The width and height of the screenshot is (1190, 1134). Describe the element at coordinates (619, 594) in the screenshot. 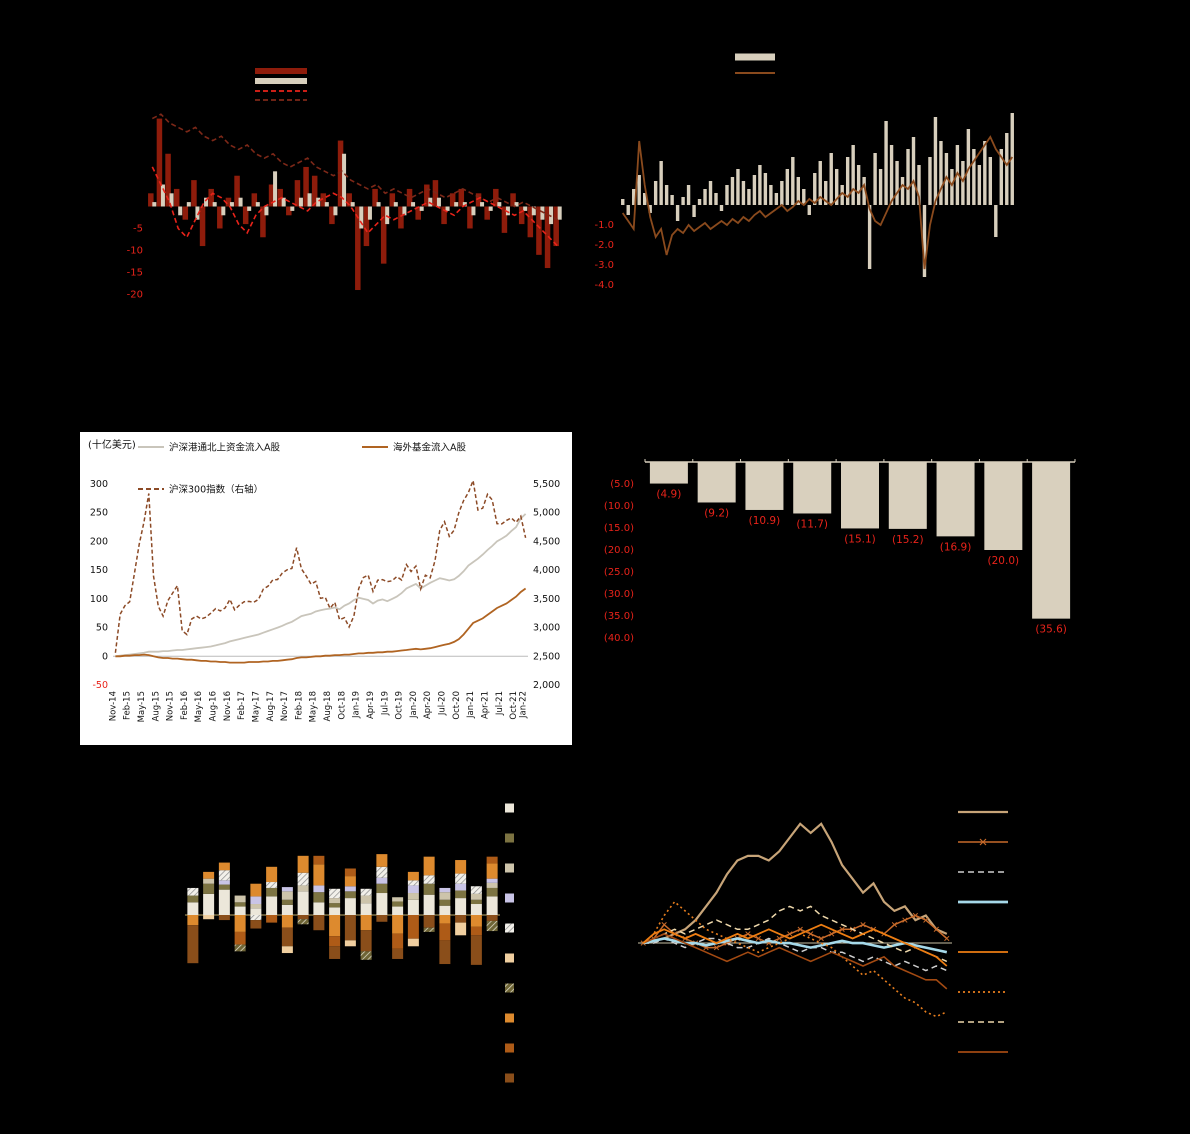

I see `svg-text: (30.0)` at that location.